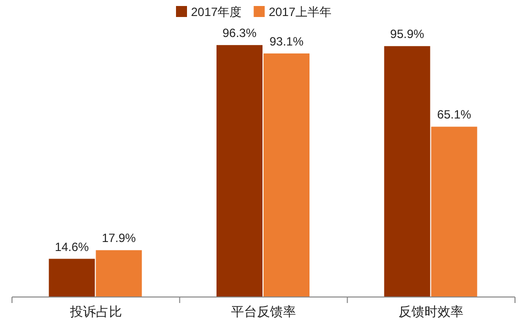  Describe the element at coordinates (431, 311) in the screenshot. I see `x-tick-label: 反馈时效率` at that location.